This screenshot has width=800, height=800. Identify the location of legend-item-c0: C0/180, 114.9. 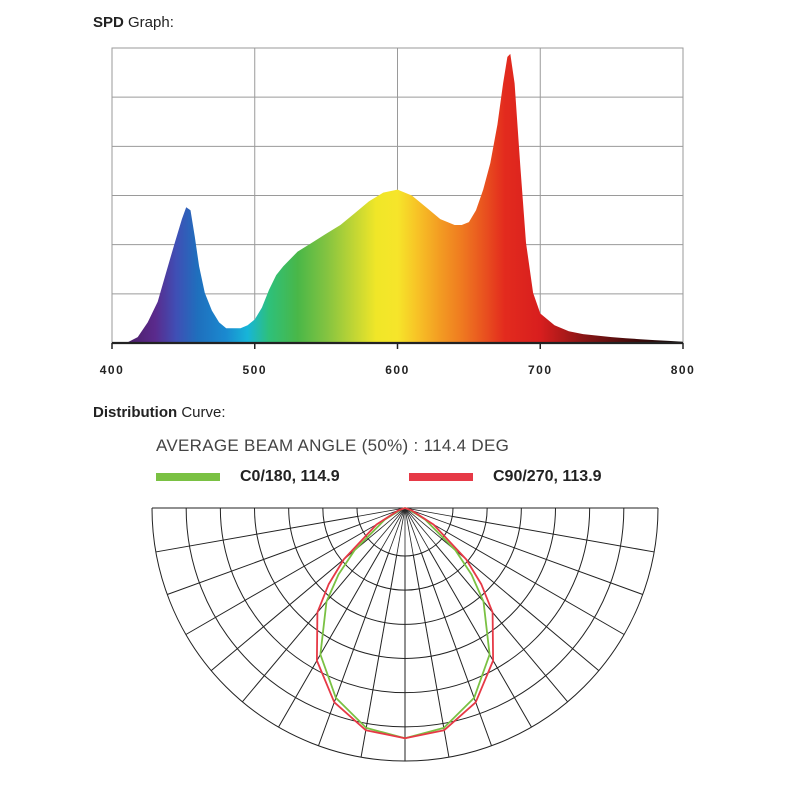
(248, 477).